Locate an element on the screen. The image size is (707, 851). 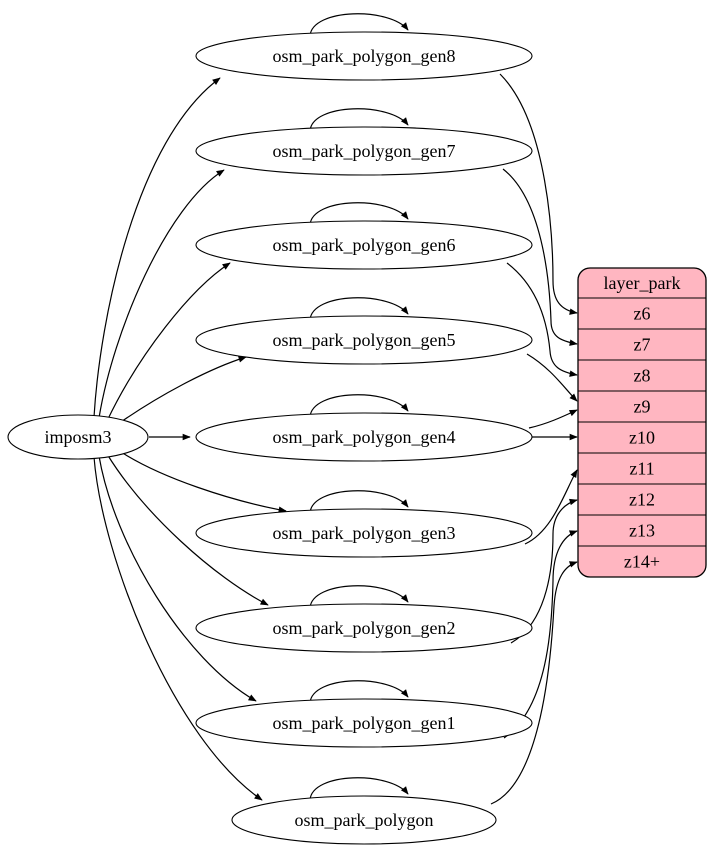
edge-imposm3-to-osm_park_polygon_gen6 is located at coordinates (168, 342).